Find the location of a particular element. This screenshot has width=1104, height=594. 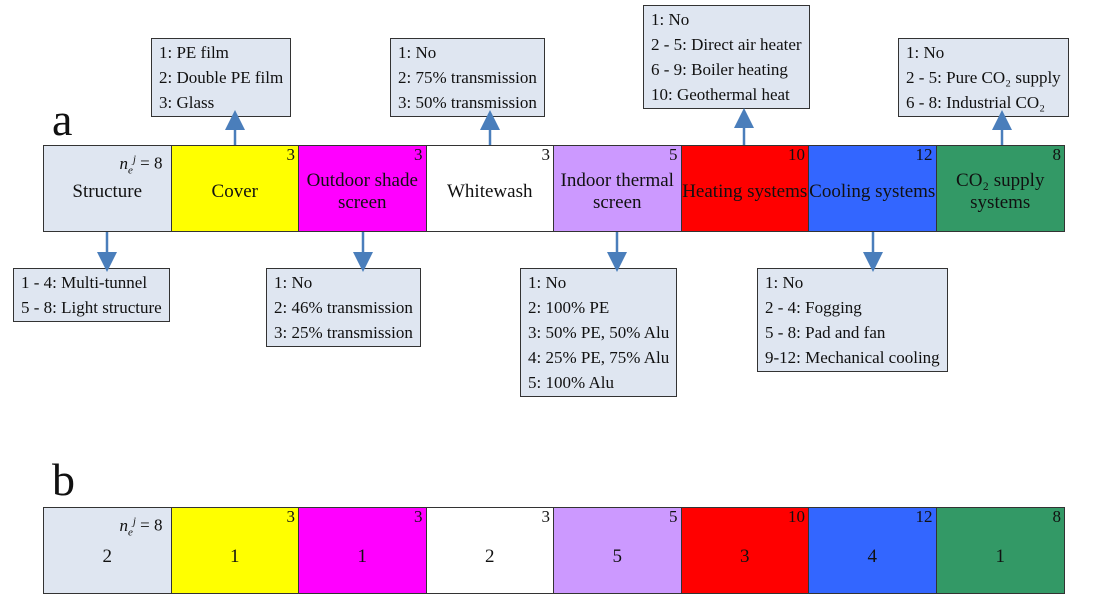

cell-whitewash: 3 Whitewash is located at coordinates (490, 188).